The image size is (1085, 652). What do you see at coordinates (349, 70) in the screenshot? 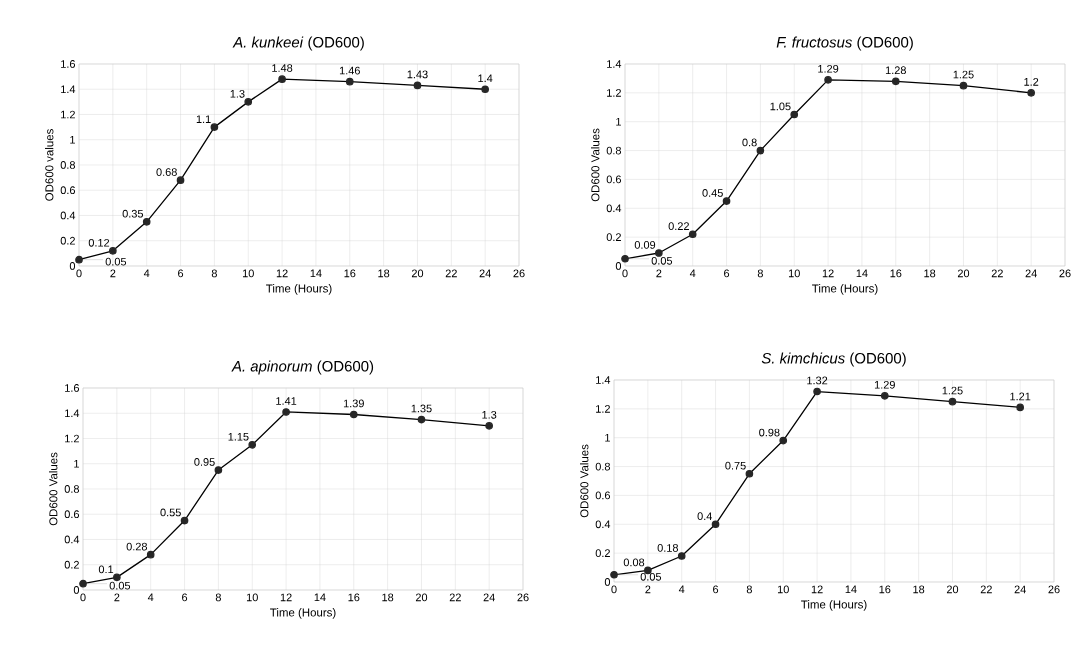
I see `data-label: 1.46` at bounding box center [349, 70].